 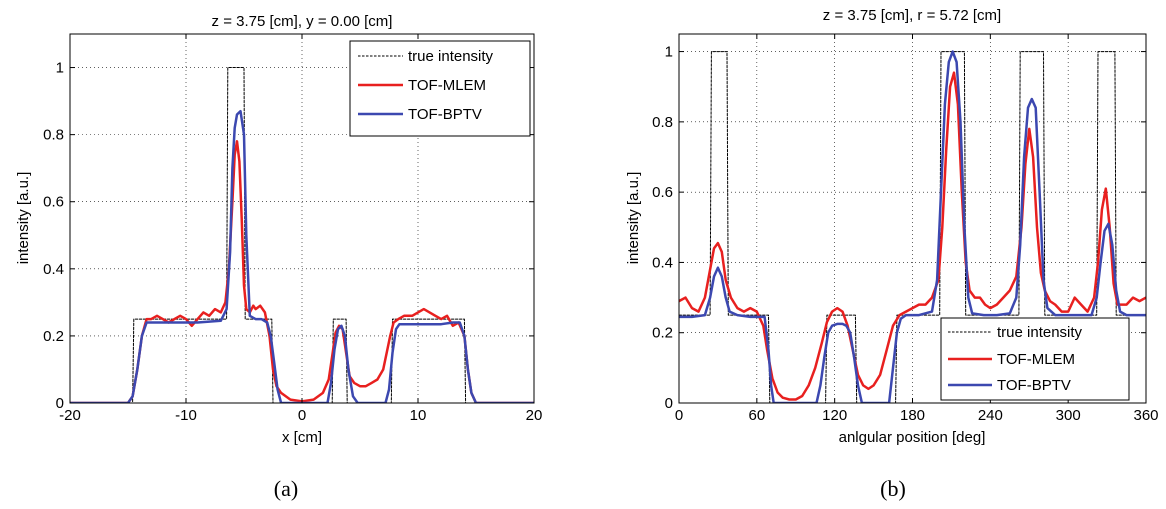 I want to click on x-tick-label: -10, so click(x=186, y=415).